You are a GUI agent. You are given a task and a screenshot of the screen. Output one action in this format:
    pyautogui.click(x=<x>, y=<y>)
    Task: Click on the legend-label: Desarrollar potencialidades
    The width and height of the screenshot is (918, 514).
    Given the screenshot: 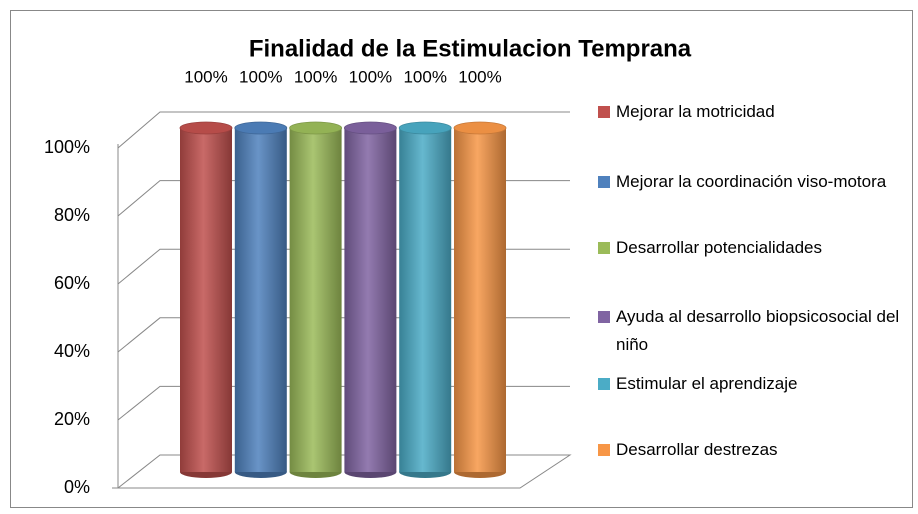 What is the action you would take?
    pyautogui.click(x=719, y=247)
    